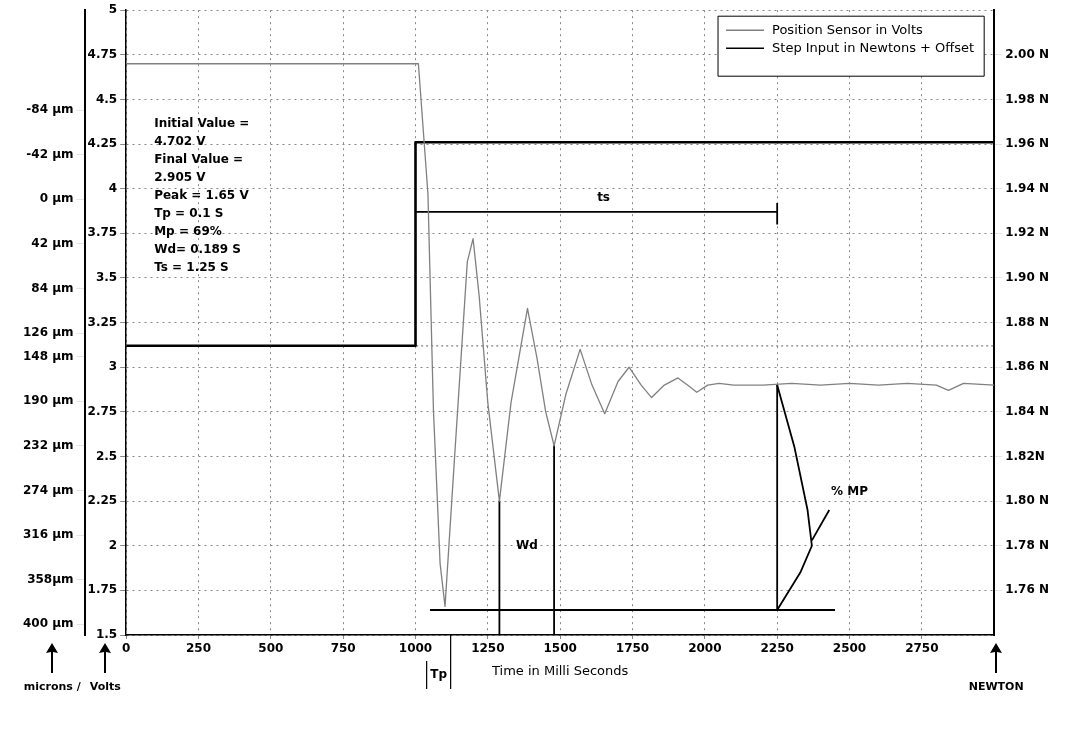 This screenshot has width=1072, height=743. I want to click on x-tick-label: 250, so click(198, 648).